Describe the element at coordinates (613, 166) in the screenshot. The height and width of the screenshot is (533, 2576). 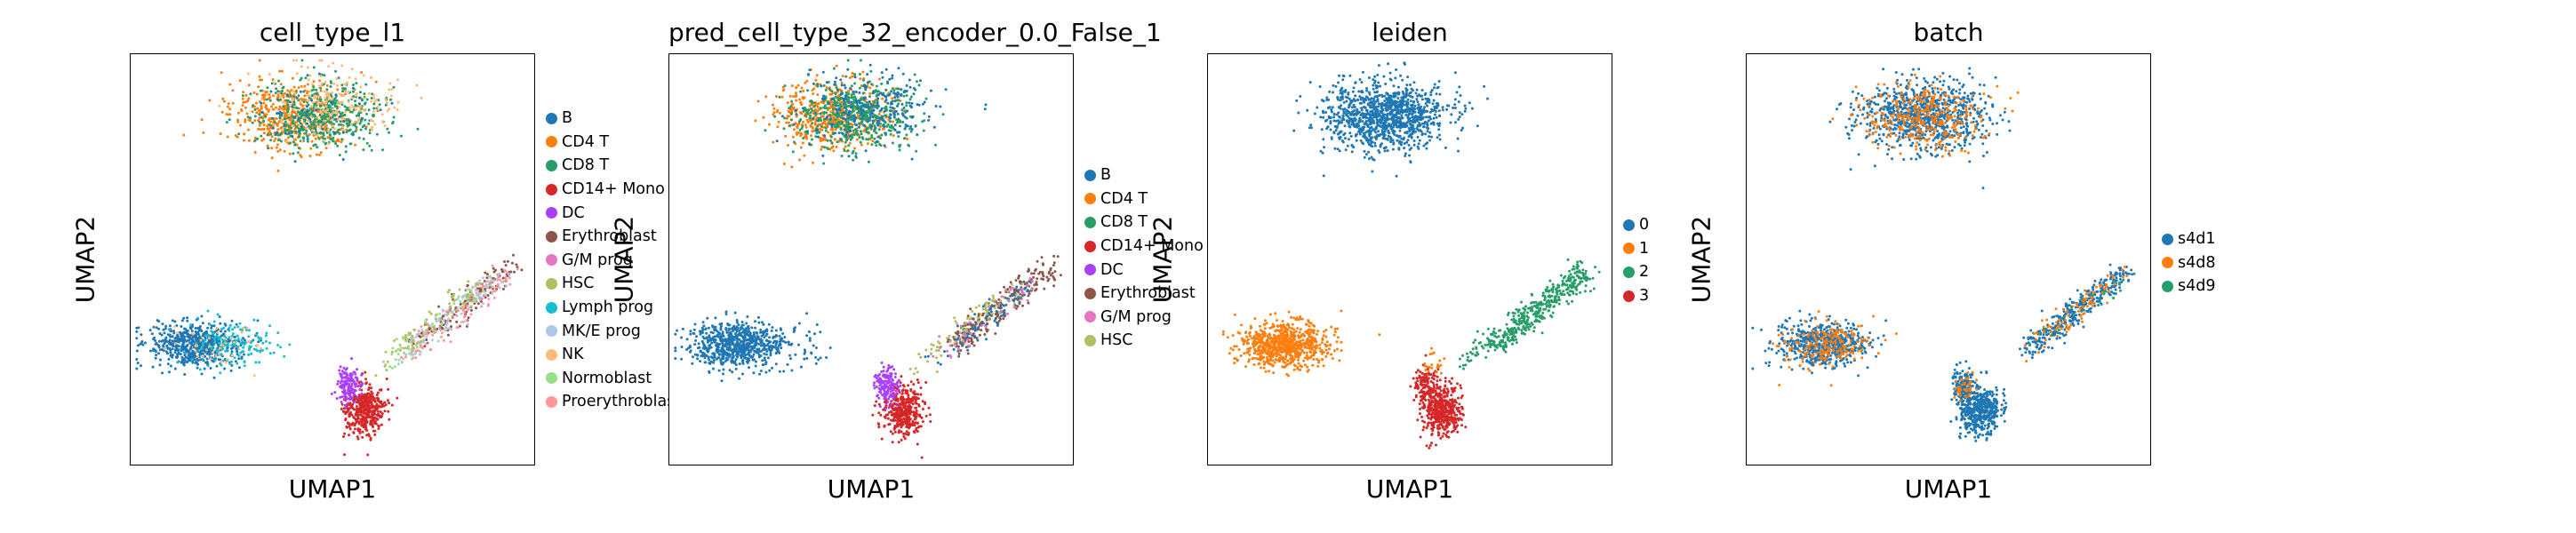
I see `legend-item: CD8 T` at that location.